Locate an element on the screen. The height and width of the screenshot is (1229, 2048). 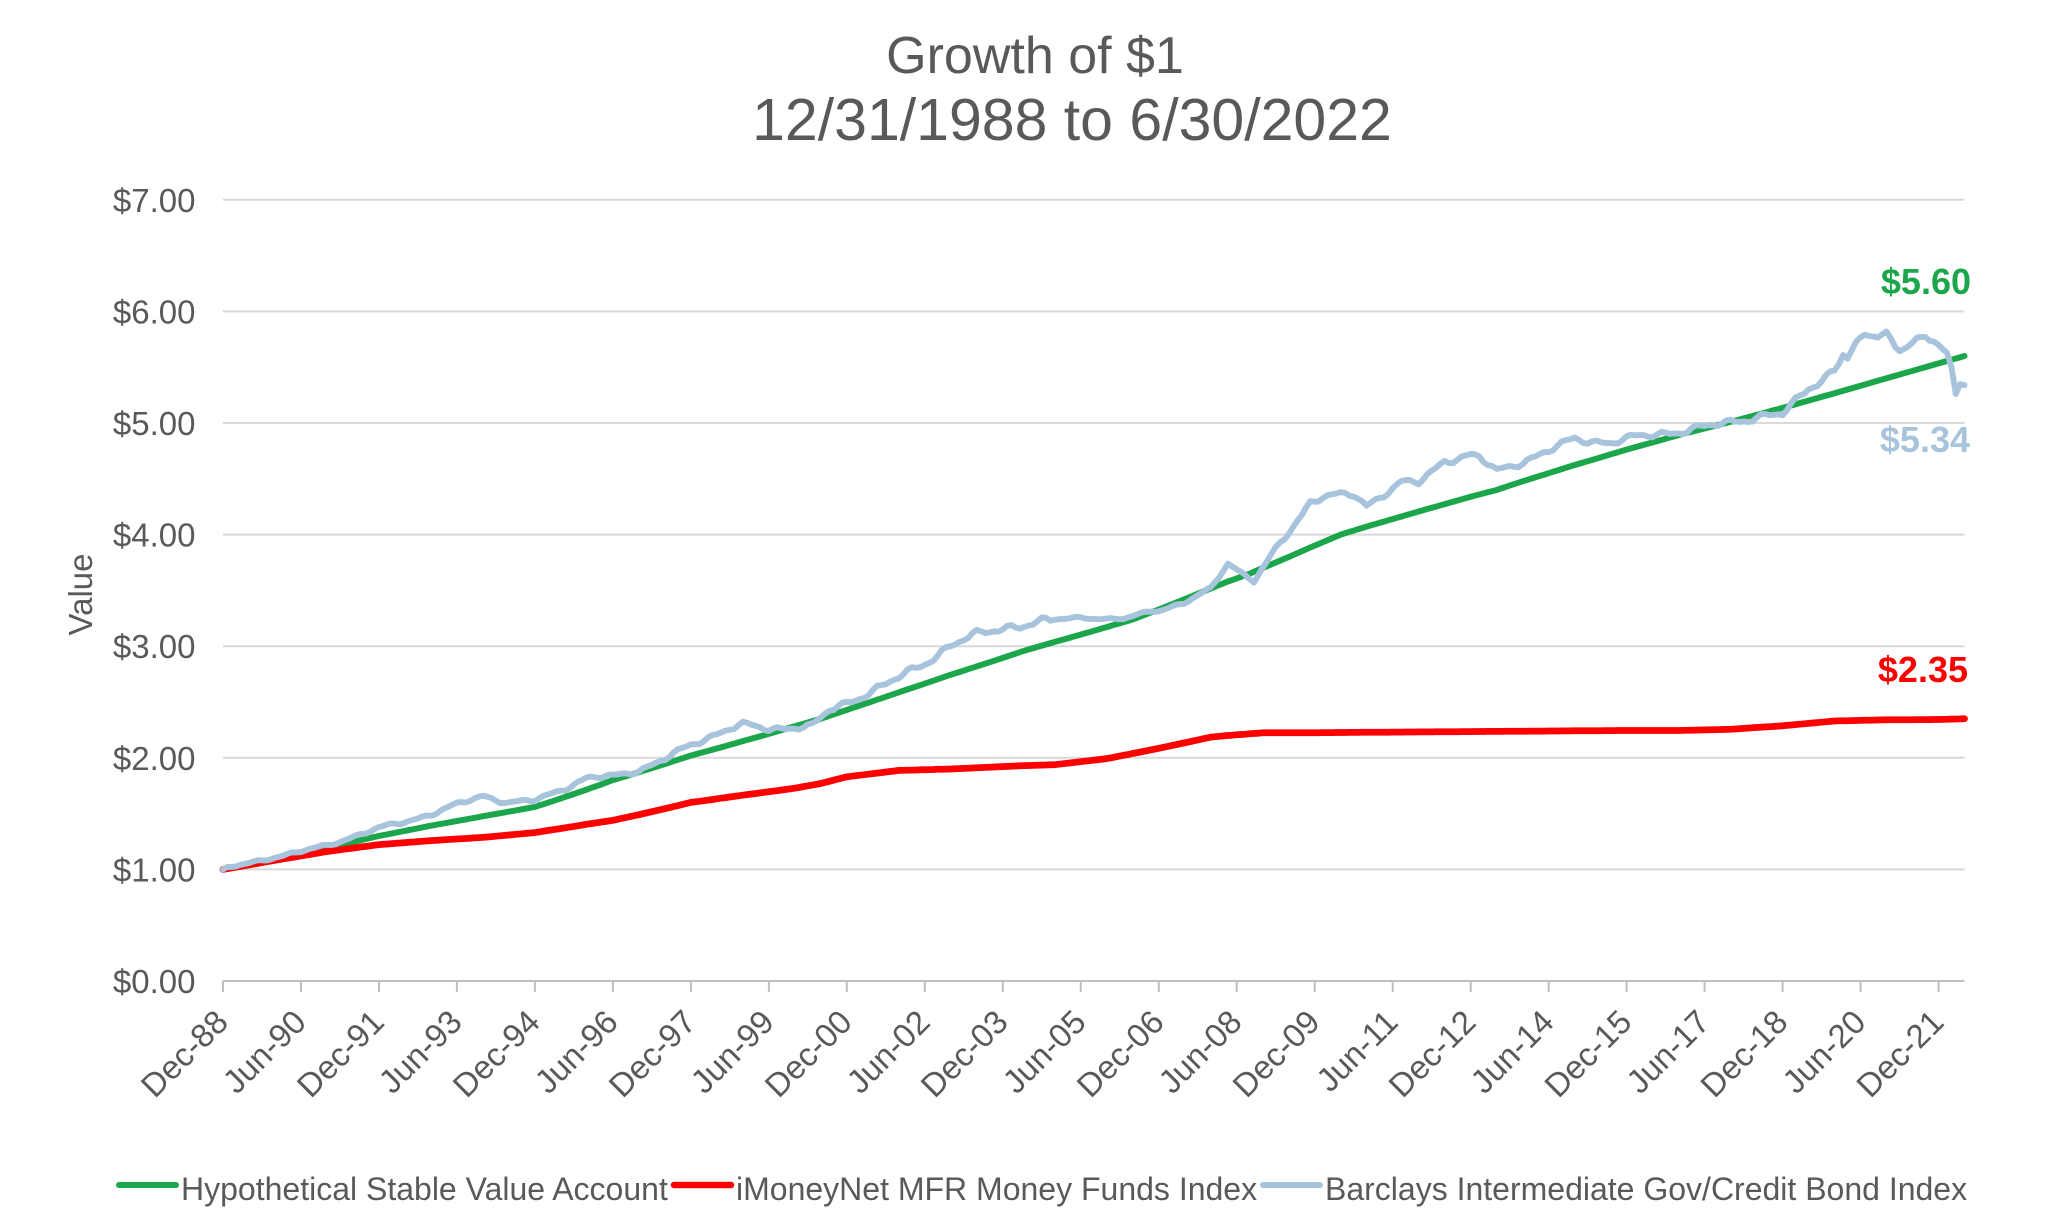
svg-text: Dec-94 is located at coordinates (495, 1053).